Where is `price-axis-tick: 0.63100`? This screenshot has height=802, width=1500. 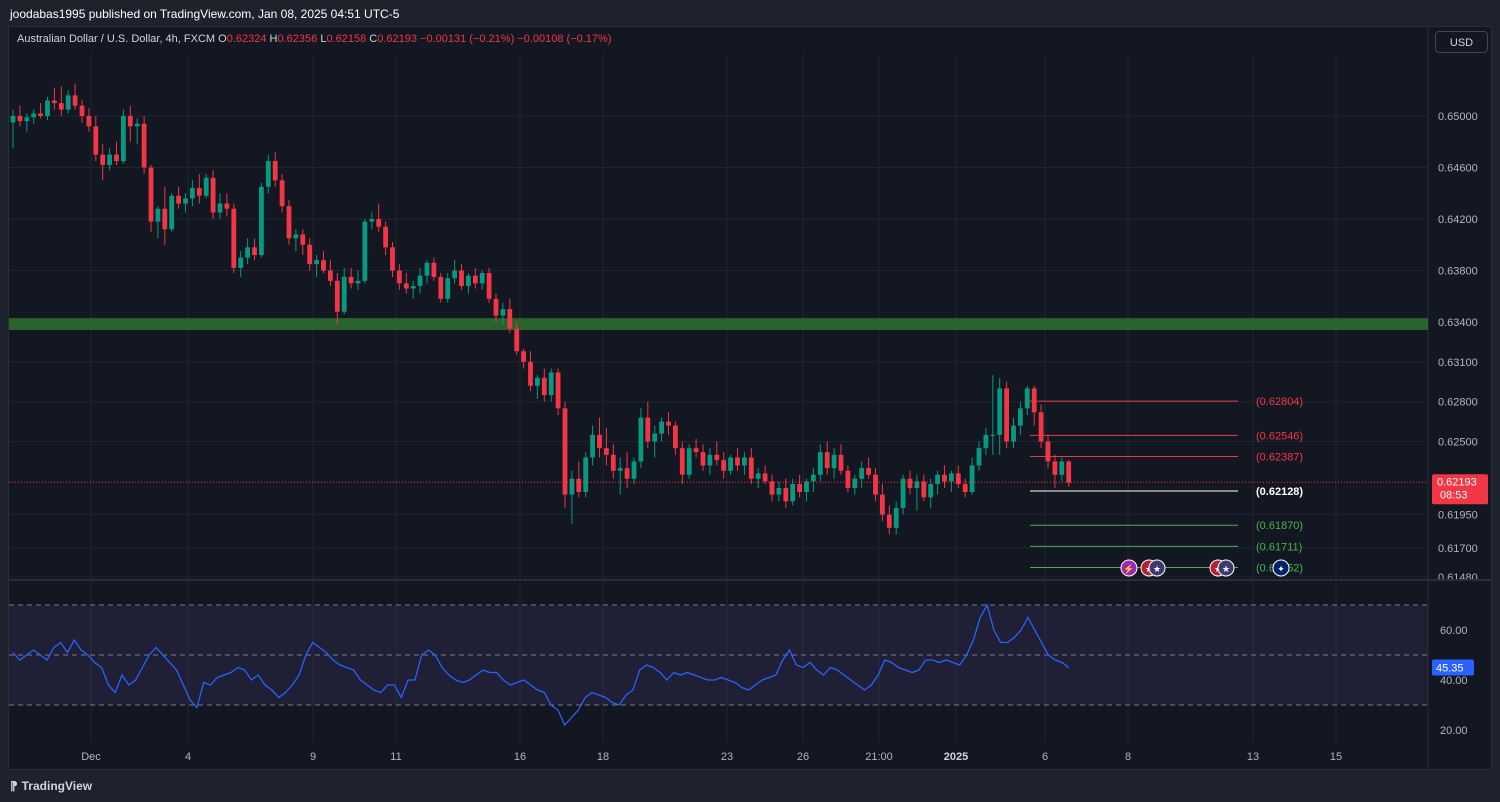 price-axis-tick: 0.63100 is located at coordinates (1458, 363).